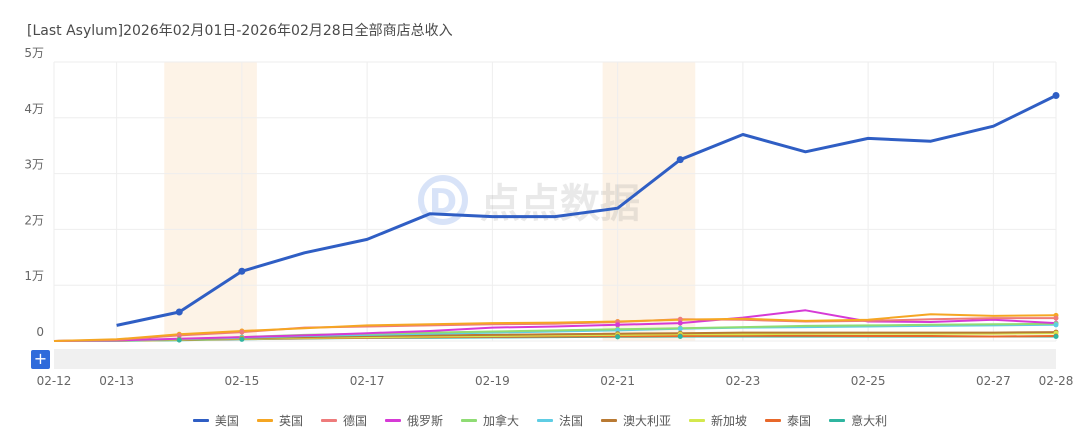 Image resolution: width=1080 pixels, height=440 pixels. What do you see at coordinates (226, 421) in the screenshot?
I see `legend-label: 美国` at bounding box center [226, 421].